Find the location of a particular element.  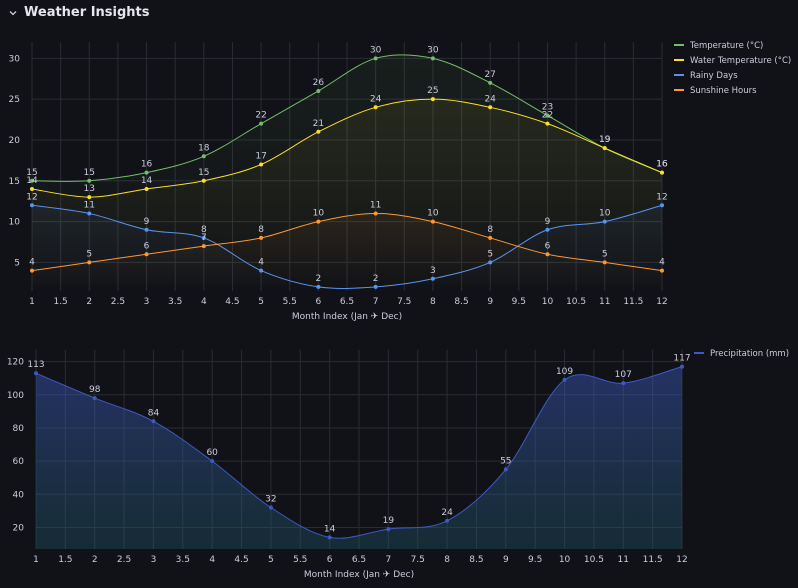

data-label: 5 is located at coordinates (605, 254).